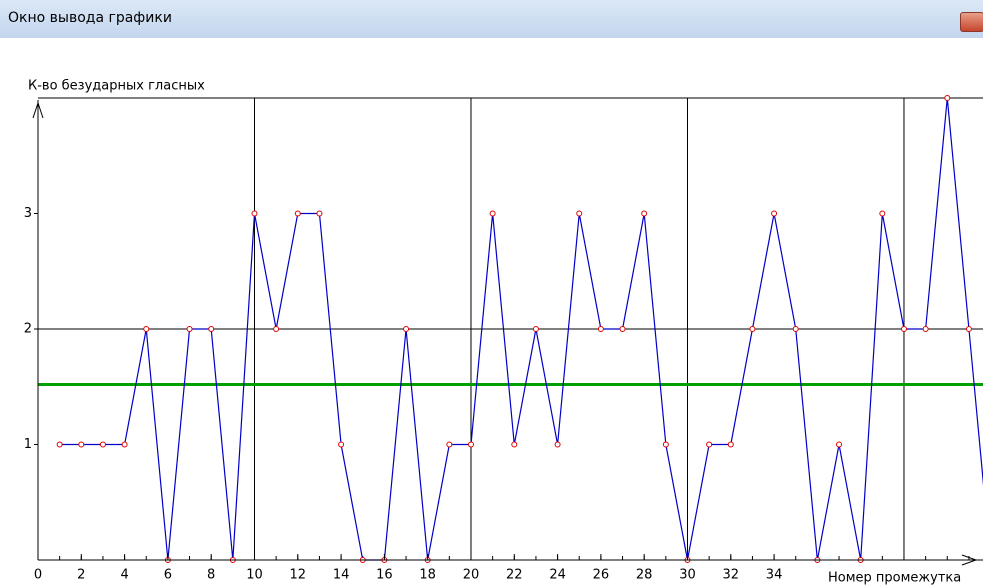 The height and width of the screenshot is (588, 983). I want to click on x-tick-label: 34, so click(774, 575).